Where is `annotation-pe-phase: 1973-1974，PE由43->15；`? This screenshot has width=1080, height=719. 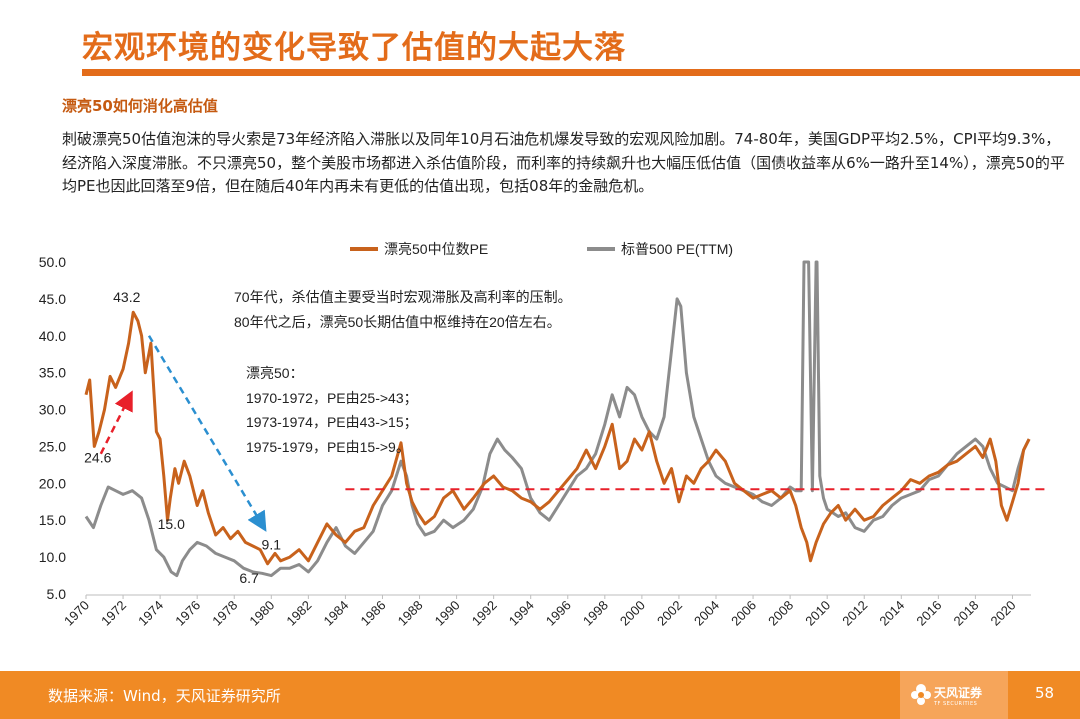 annotation-pe-phase: 1973-1974，PE由43->15； is located at coordinates (332, 422).